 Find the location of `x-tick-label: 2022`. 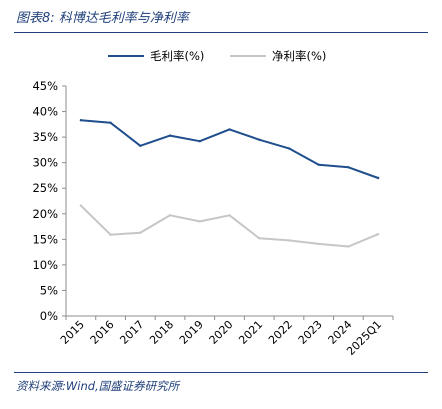

x-tick-label: 2022 is located at coordinates (280, 332).